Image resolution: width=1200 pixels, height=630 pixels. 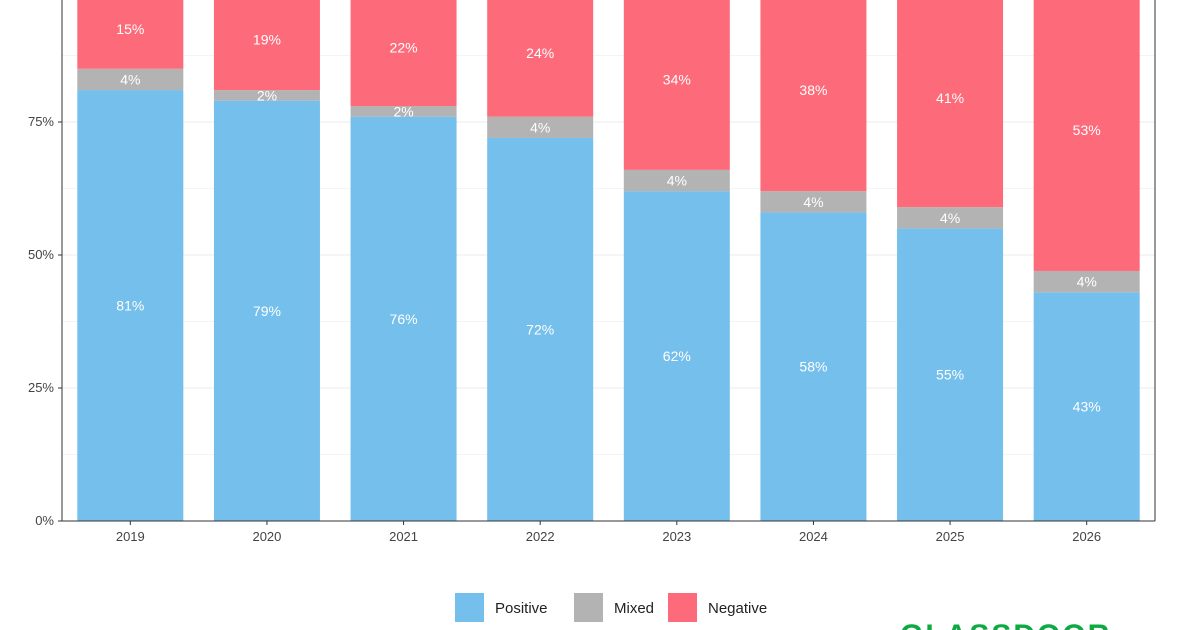 What do you see at coordinates (267, 40) in the screenshot?
I see `bar-label-negative-2020: 19%` at bounding box center [267, 40].